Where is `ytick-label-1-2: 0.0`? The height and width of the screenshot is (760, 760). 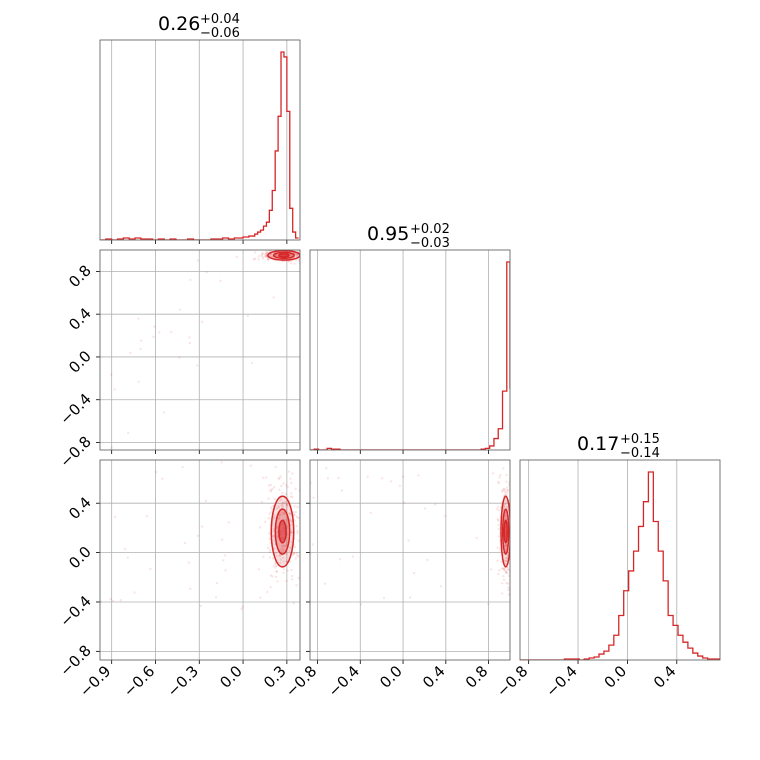
ytick-label-1-2: 0.0 is located at coordinates (80, 362).